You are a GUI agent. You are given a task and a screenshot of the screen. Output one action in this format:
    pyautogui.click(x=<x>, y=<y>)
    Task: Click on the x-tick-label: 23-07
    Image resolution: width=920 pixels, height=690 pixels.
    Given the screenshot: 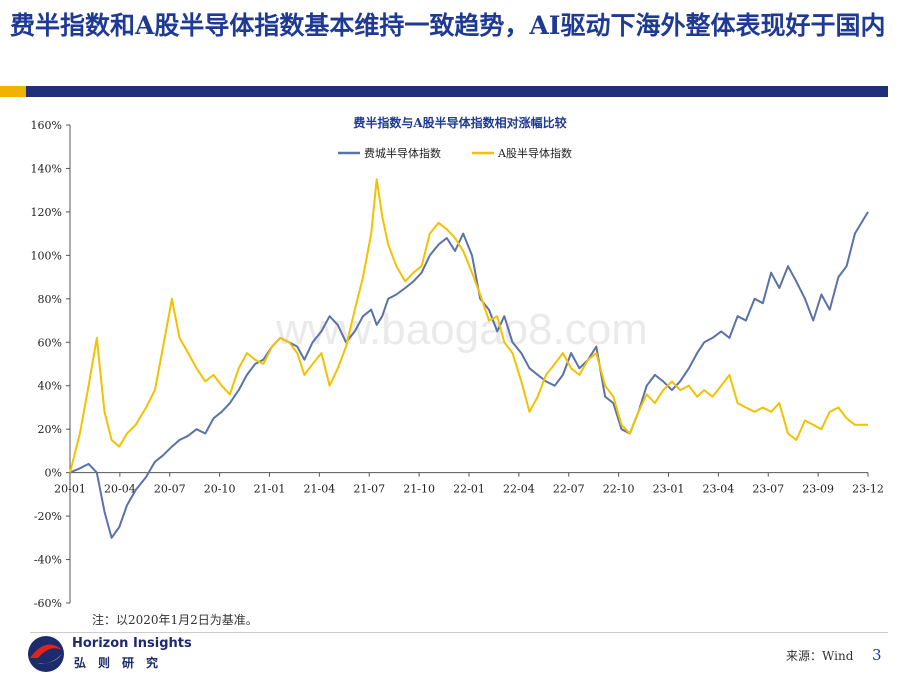 What is the action you would take?
    pyautogui.click(x=768, y=489)
    